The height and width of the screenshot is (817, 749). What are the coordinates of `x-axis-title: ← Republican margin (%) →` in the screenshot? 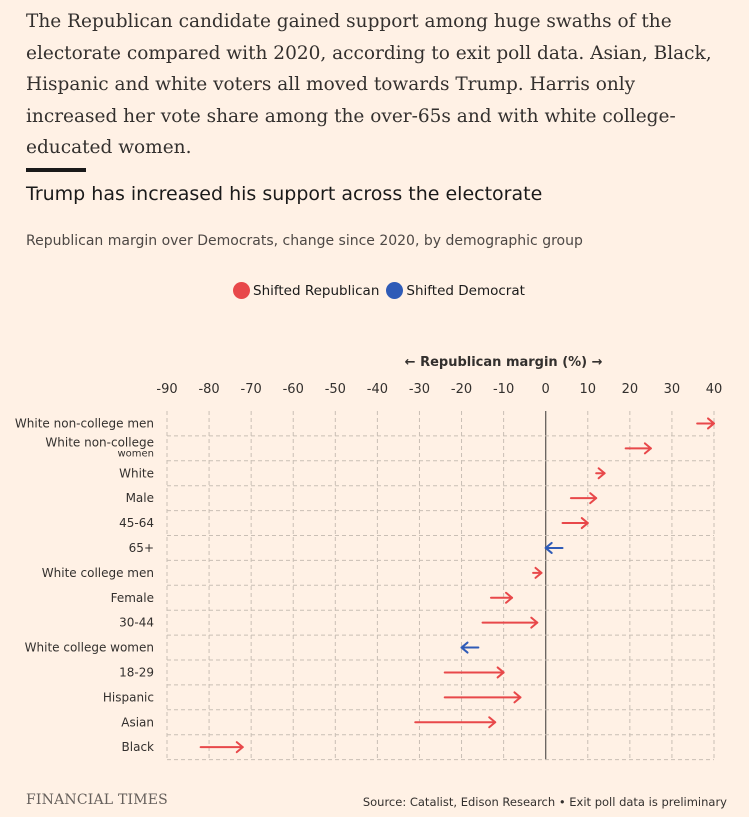 It's located at (504, 362).